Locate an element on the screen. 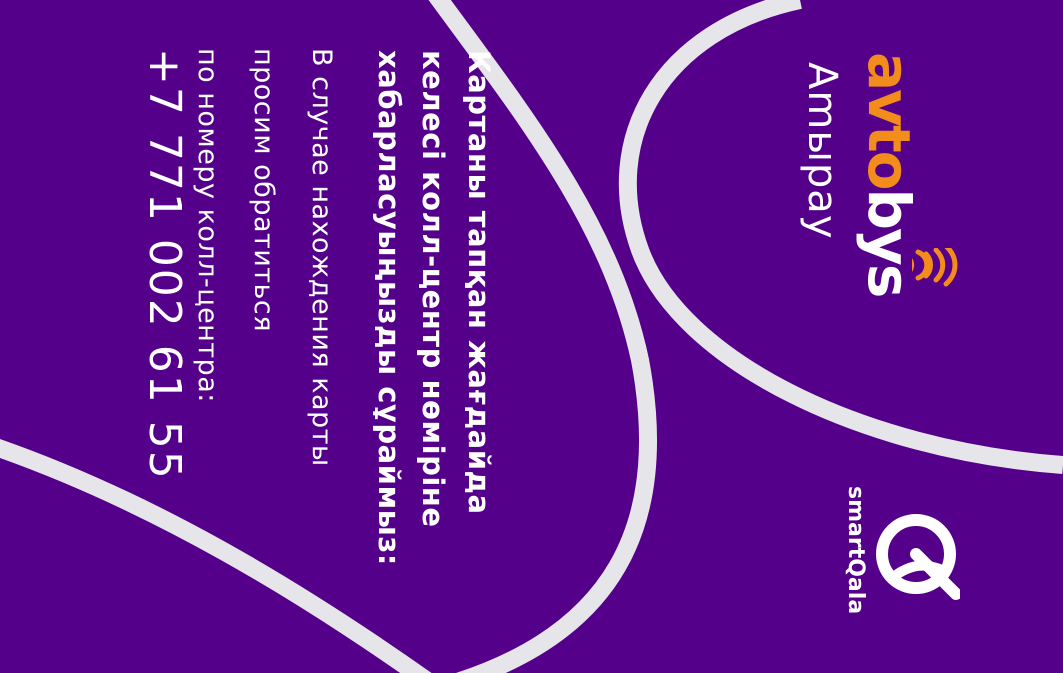  avtobys-logo: avtobys is located at coordinates (889, 174).